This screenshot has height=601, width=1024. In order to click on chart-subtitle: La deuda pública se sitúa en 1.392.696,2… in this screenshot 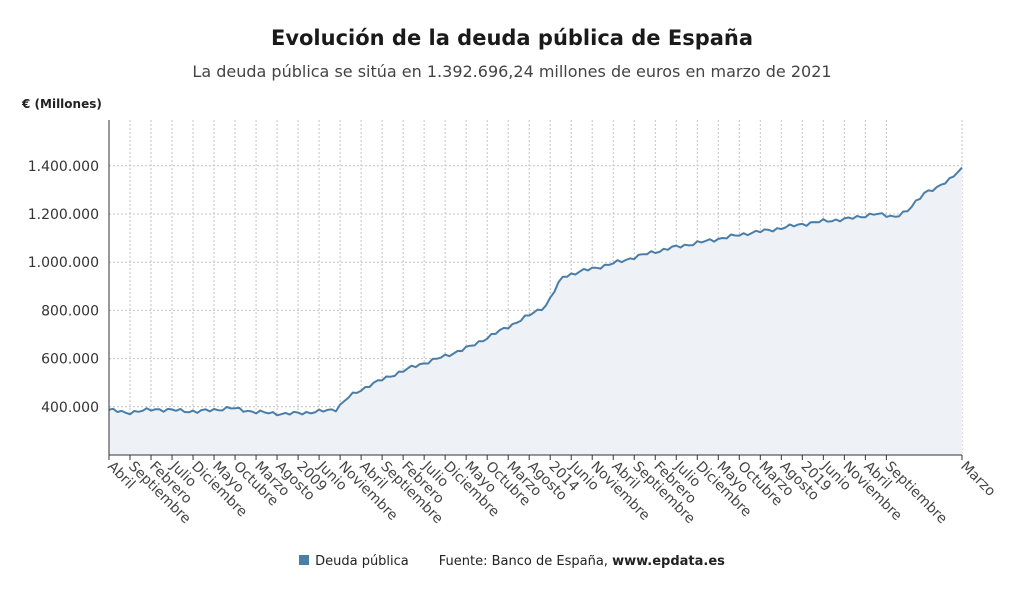, I will do `click(512, 71)`.